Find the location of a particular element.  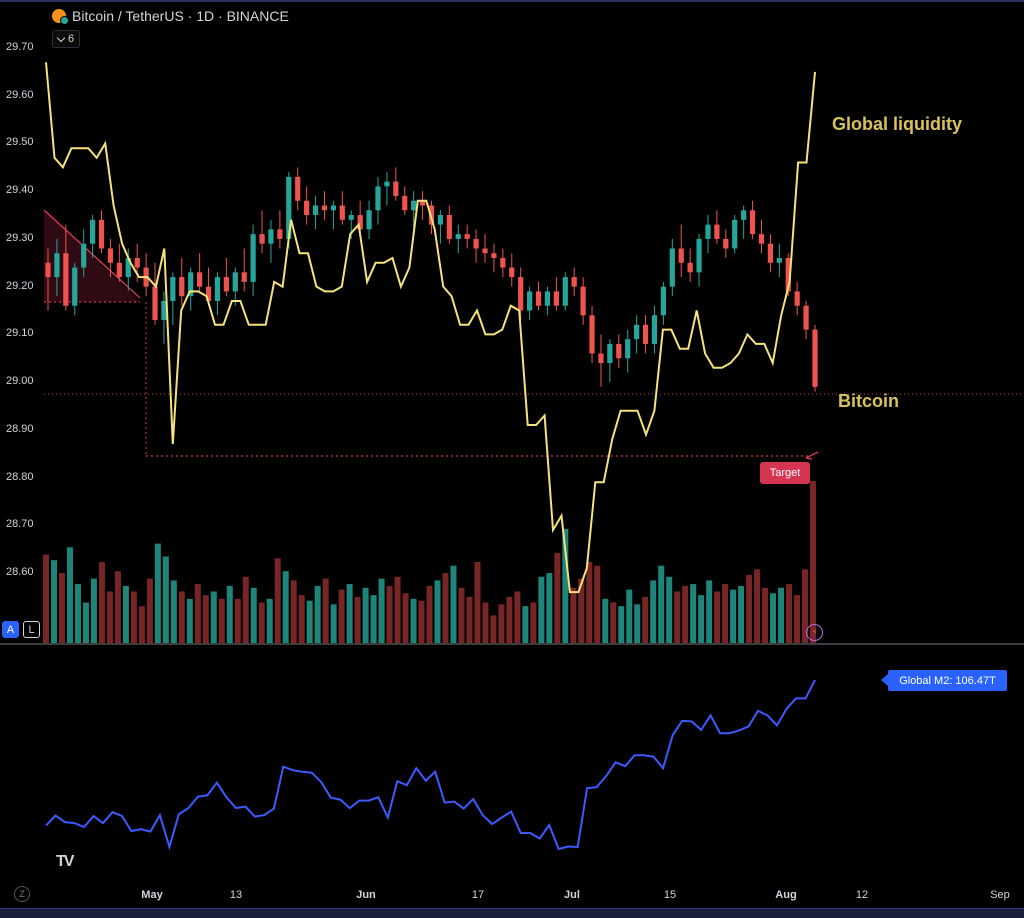

auto-scale-button: A is located at coordinates (10, 629).